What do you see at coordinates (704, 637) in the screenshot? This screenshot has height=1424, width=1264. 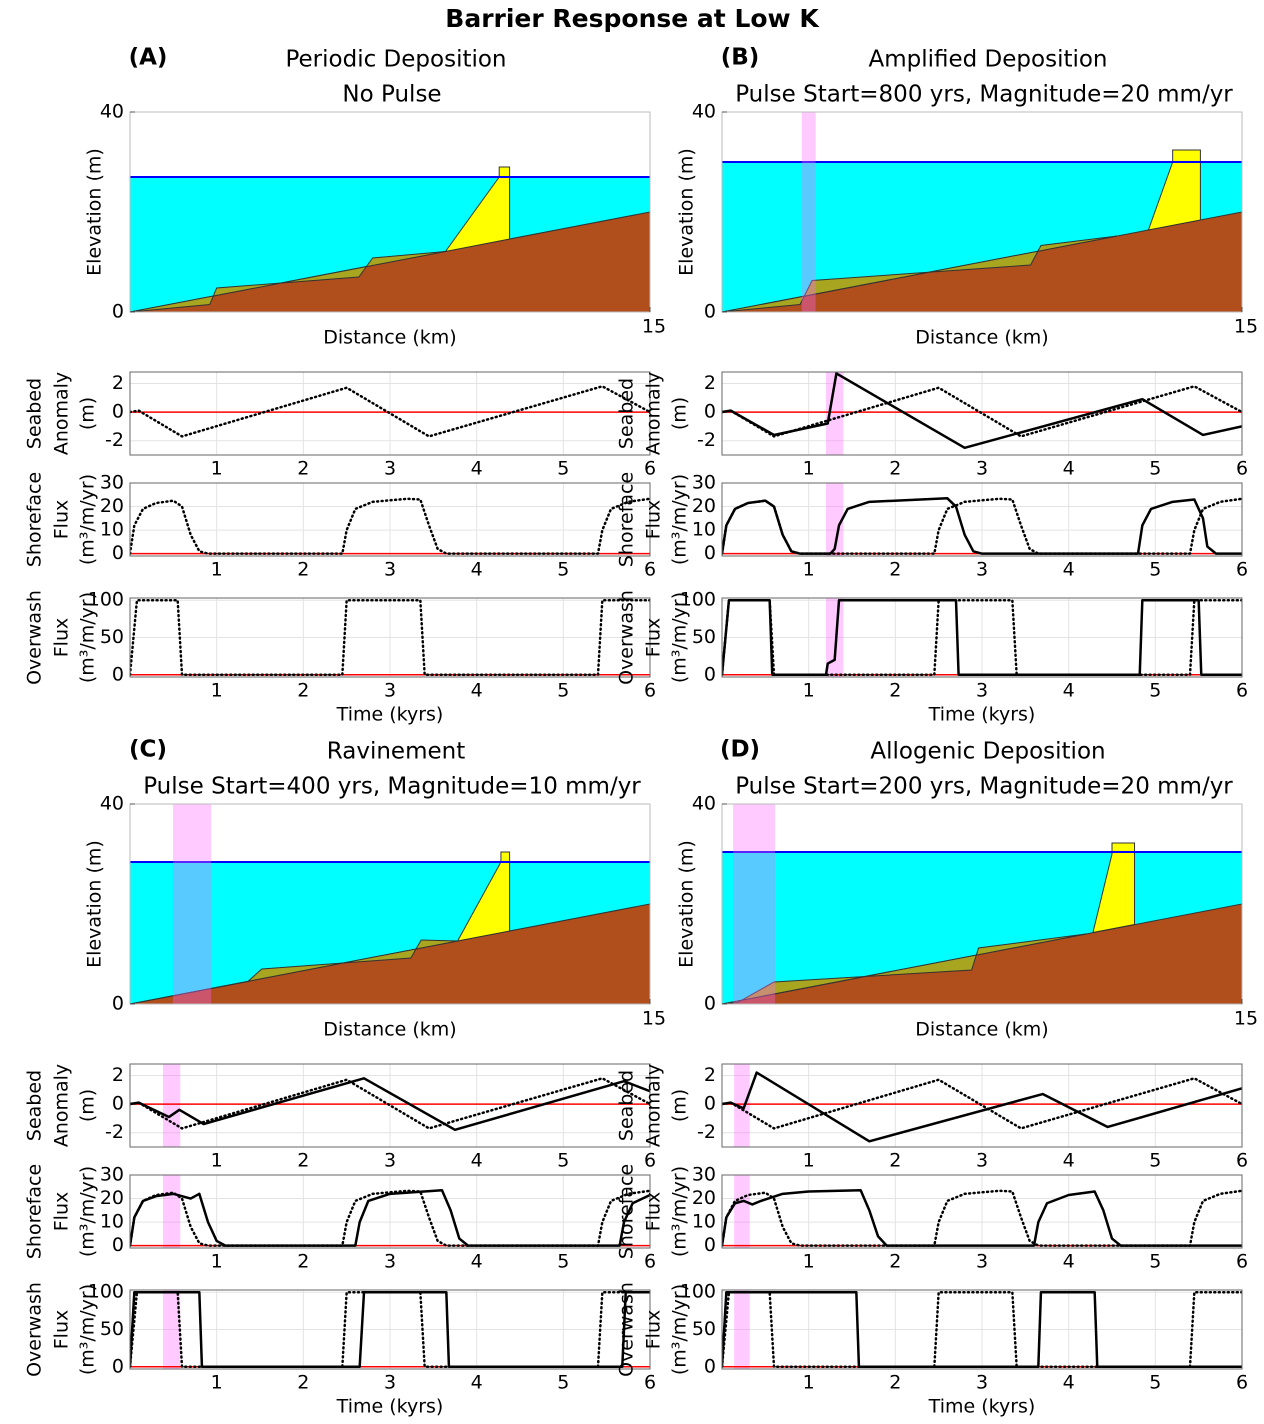 I see `y-tick-label: 50` at bounding box center [704, 637].